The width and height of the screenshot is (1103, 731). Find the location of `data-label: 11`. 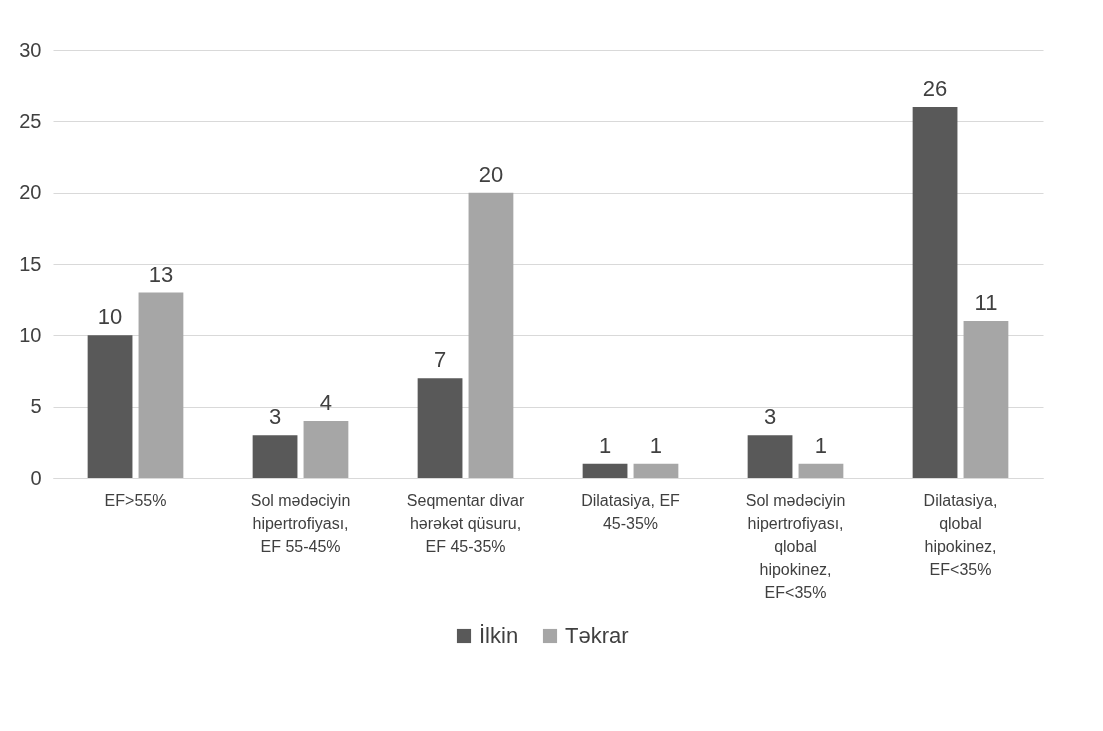

data-label: 11 is located at coordinates (986, 303).